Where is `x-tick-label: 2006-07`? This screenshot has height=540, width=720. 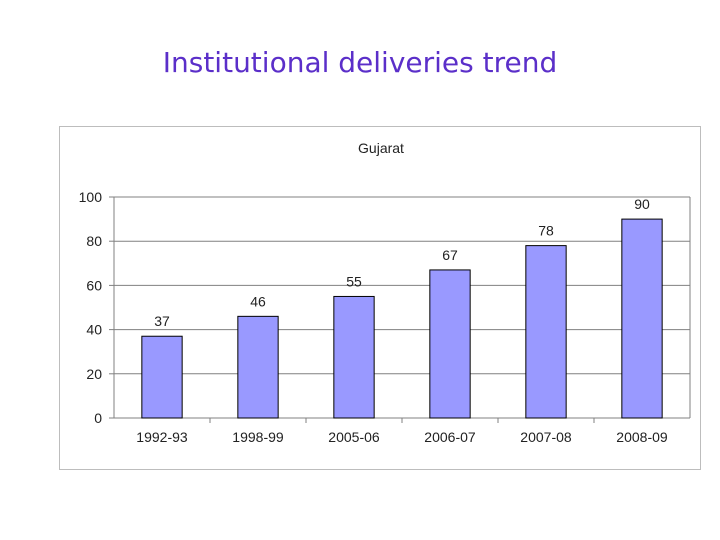 x-tick-label: 2006-07 is located at coordinates (450, 437).